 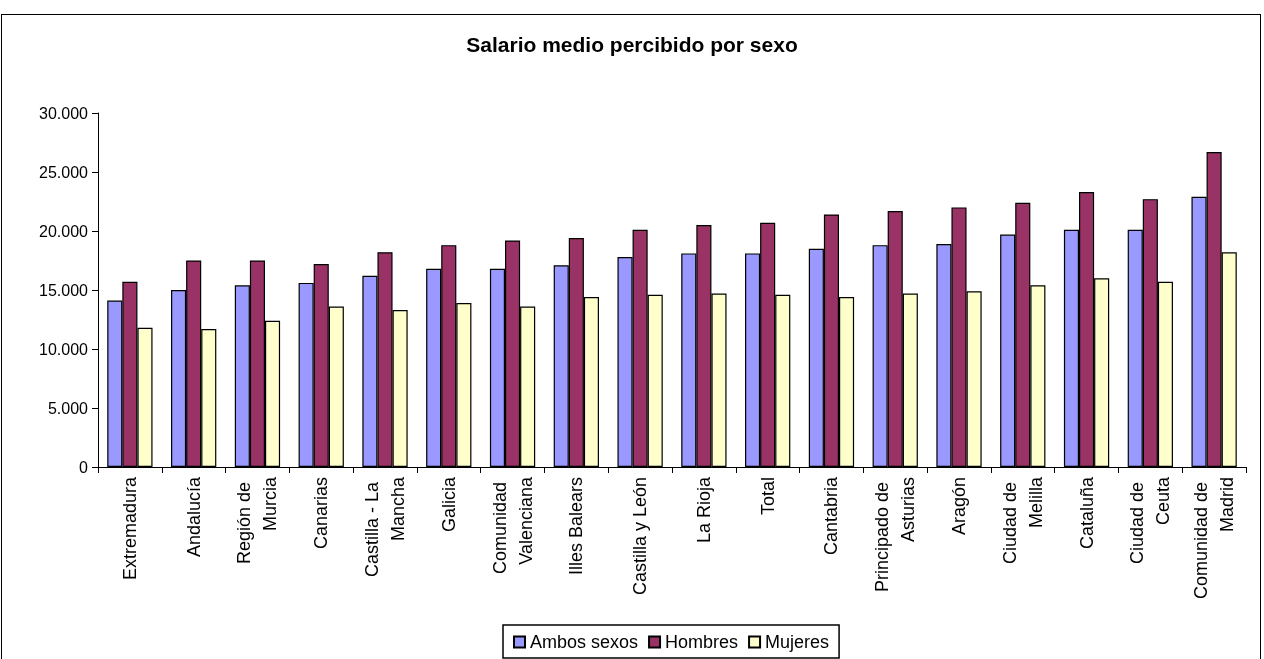 What do you see at coordinates (797, 642) in the screenshot?
I see `legend-label: Mujeres` at bounding box center [797, 642].